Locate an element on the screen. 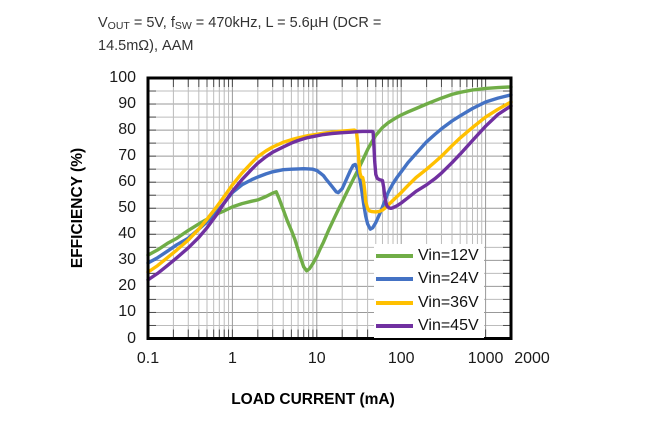  y-tick-label: 60 is located at coordinates (127, 182).